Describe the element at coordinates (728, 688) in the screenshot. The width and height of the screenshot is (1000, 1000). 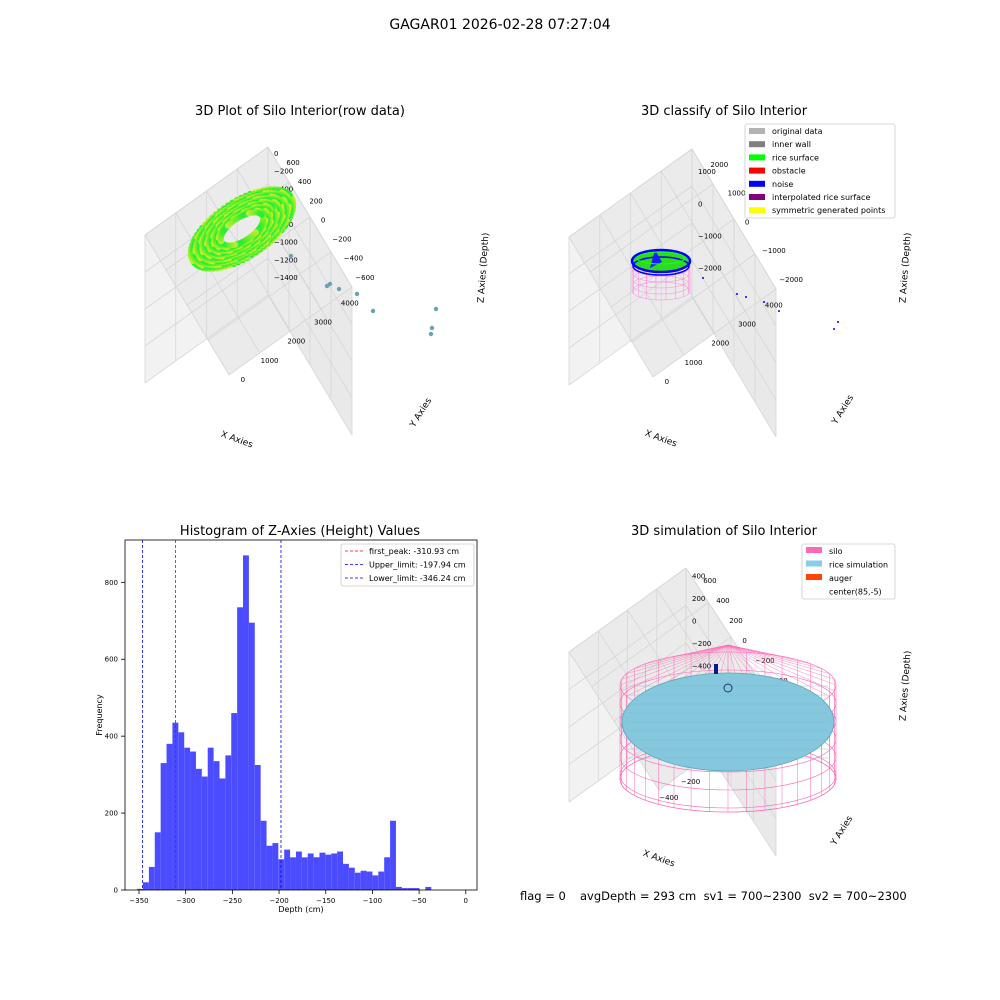
I see `center-marker` at that location.